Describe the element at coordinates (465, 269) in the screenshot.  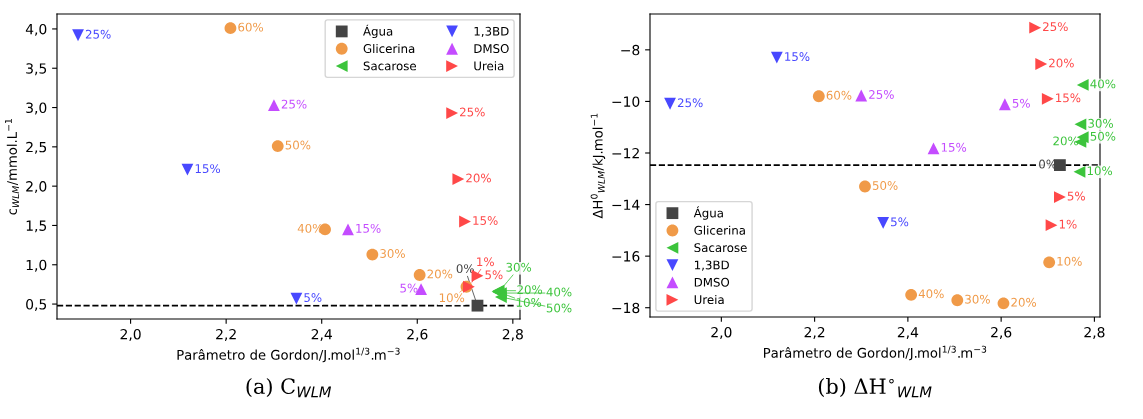
I see `annotation: 0%` at that location.